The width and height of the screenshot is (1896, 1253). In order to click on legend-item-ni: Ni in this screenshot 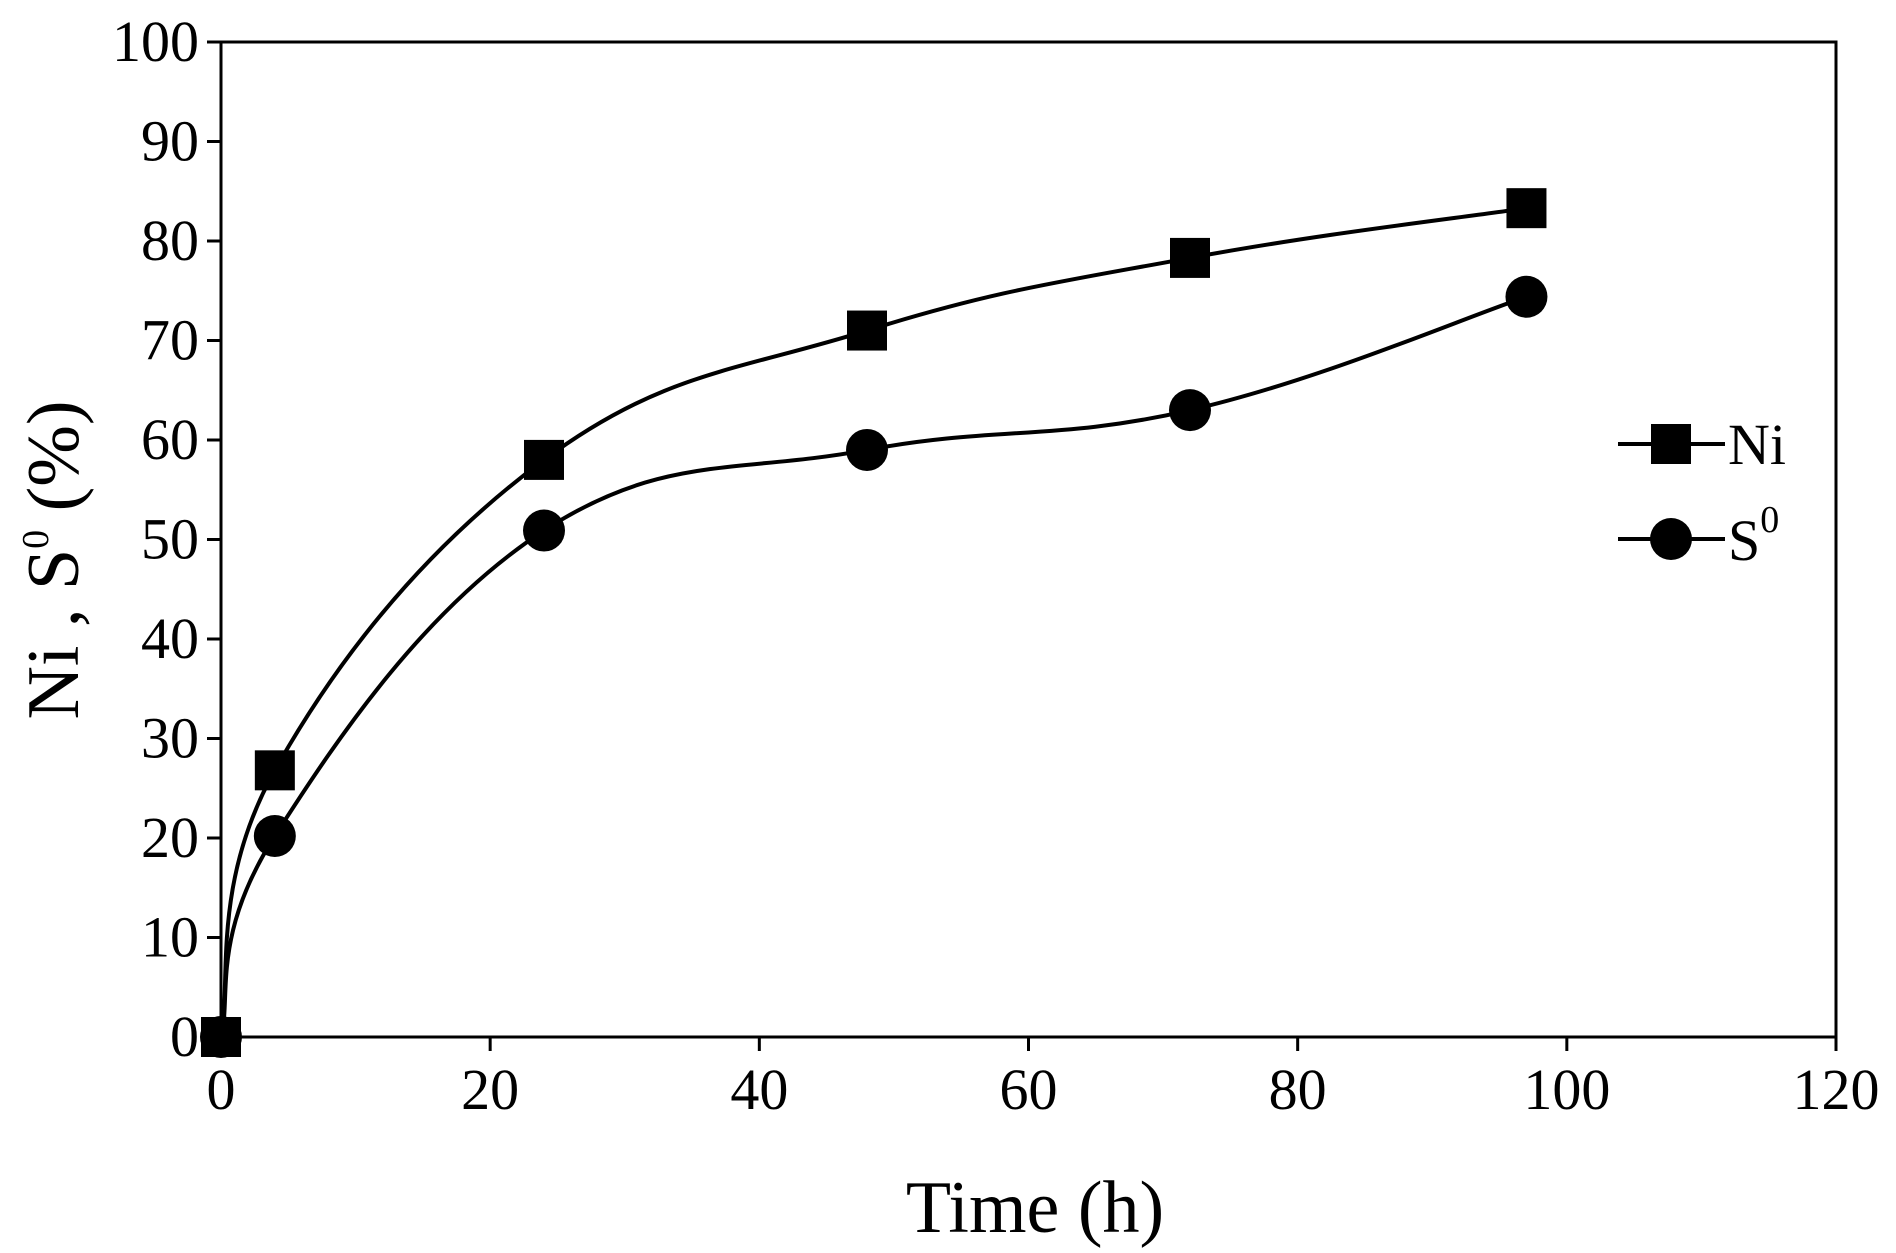, I will do `click(1702, 444)`.